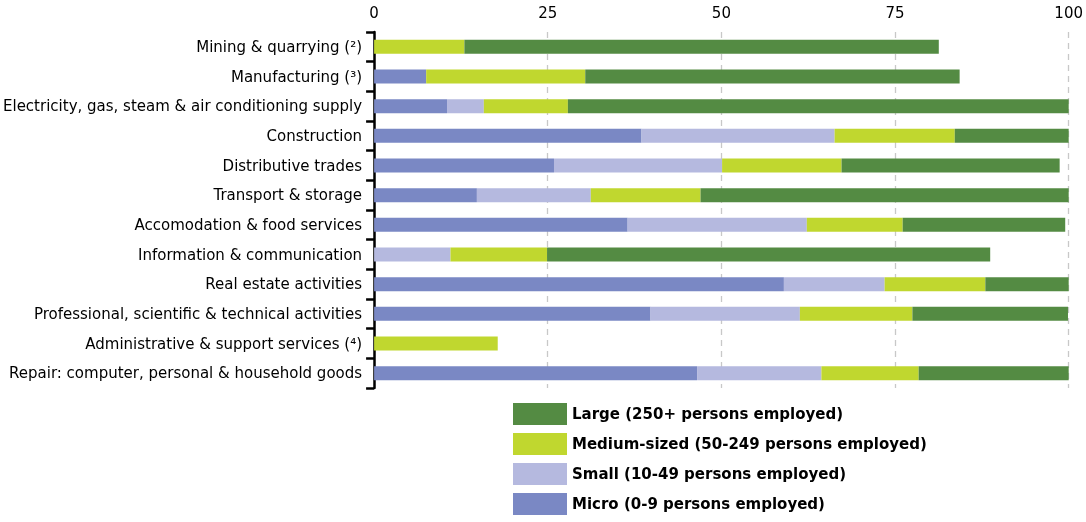 The image size is (1086, 522). I want to click on y-tick-label: Construction, so click(314, 135).